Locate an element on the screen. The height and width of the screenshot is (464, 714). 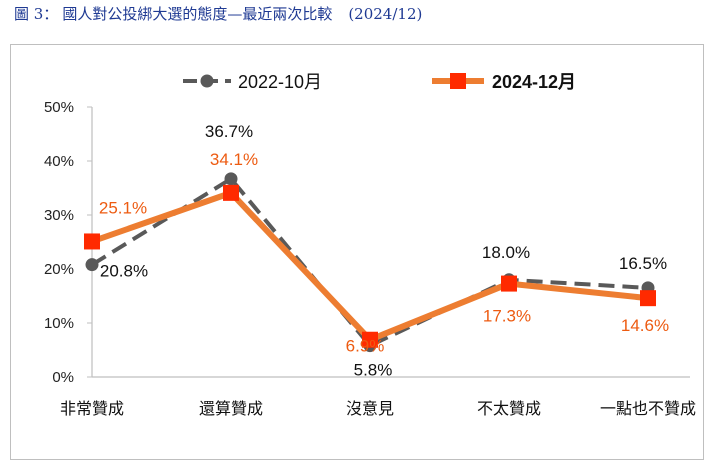
y-tick-label: 40% is located at coordinates (59, 161).